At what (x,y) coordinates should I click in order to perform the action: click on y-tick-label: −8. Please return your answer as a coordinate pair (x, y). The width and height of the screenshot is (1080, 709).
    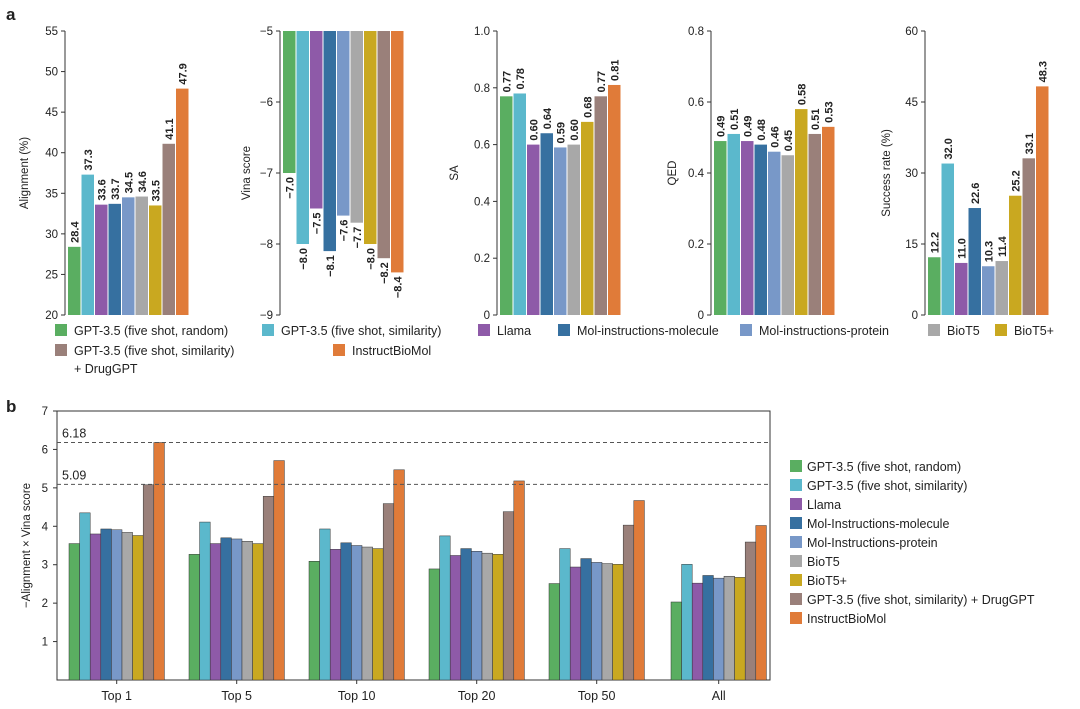
    Looking at the image, I should click on (266, 245).